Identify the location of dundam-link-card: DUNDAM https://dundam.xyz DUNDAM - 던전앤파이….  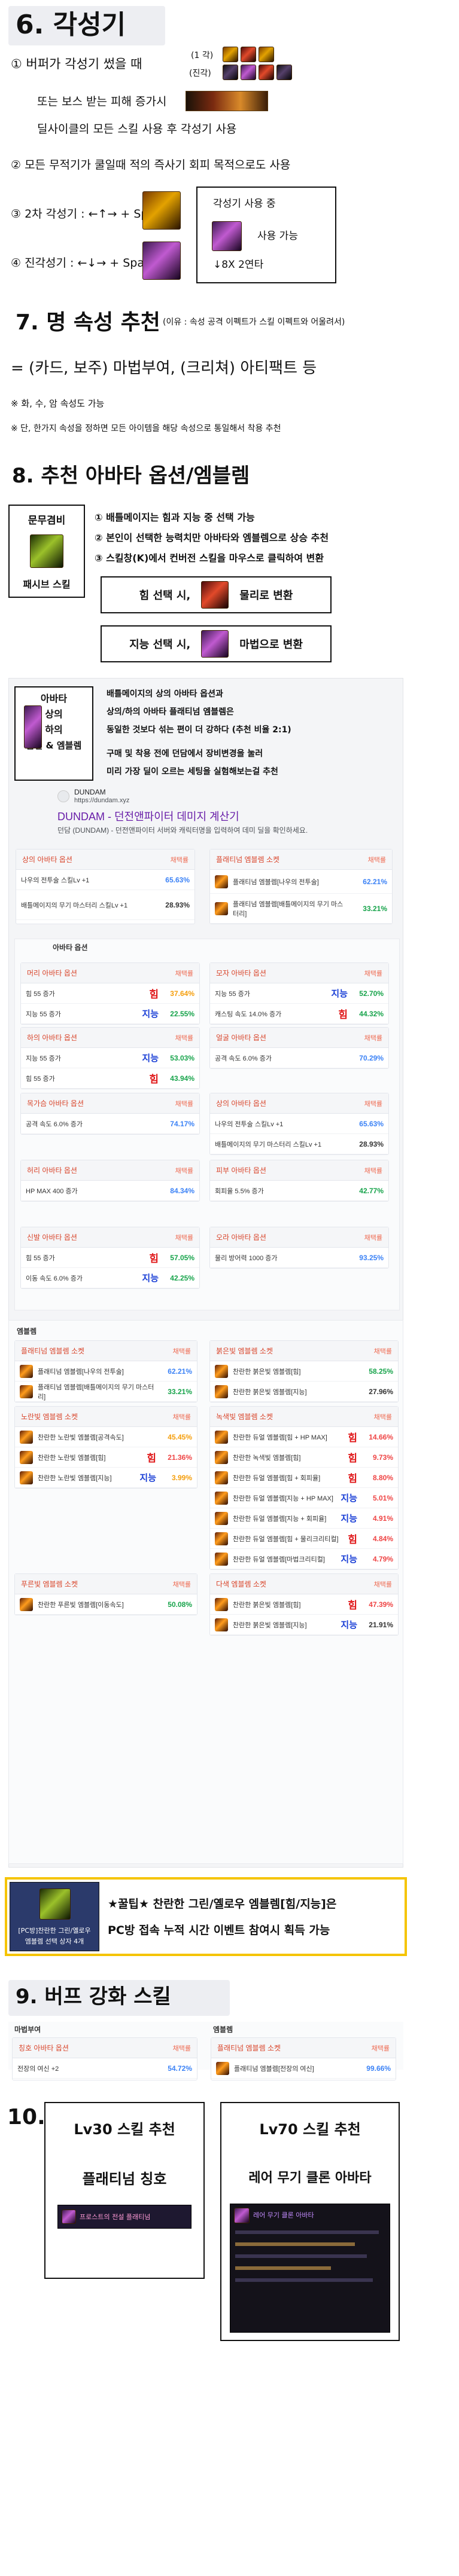
(231, 813).